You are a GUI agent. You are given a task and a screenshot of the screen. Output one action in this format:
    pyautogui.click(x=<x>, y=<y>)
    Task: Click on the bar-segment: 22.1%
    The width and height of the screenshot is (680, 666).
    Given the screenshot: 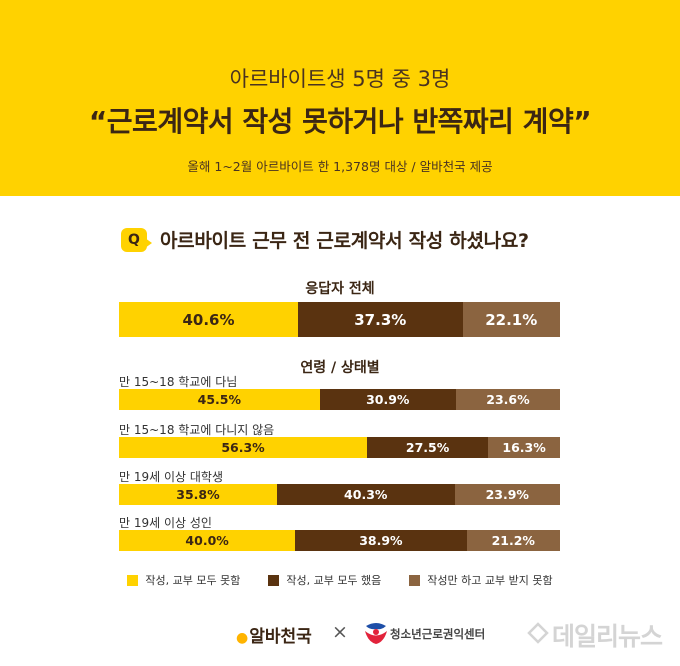 What is the action you would take?
    pyautogui.click(x=511, y=319)
    